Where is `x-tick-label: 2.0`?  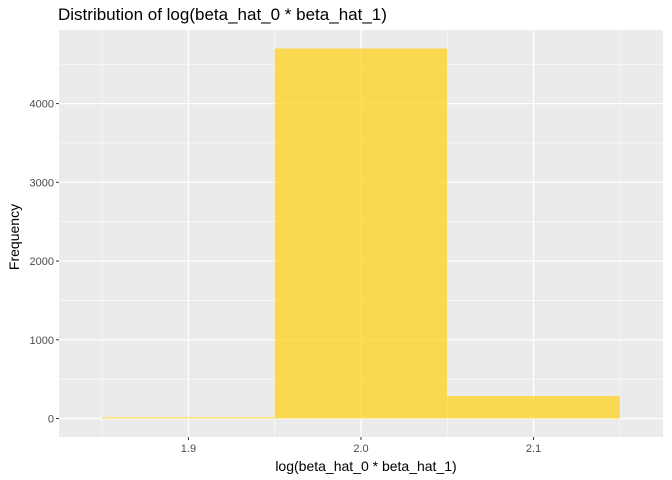 x-tick-label: 2.0 is located at coordinates (360, 449).